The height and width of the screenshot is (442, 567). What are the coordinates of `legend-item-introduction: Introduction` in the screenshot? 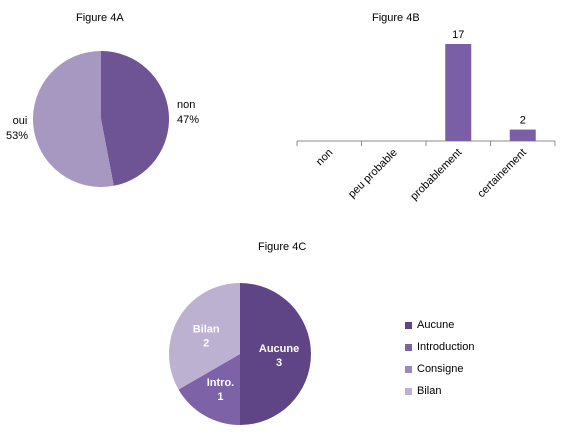 It's located at (439, 347).